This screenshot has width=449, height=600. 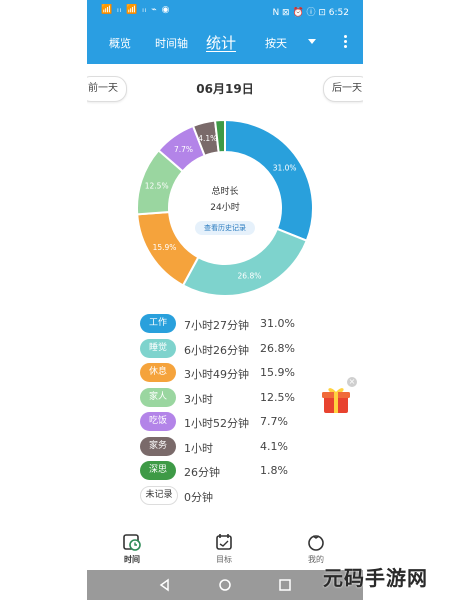 What do you see at coordinates (277, 397) in the screenshot?
I see `category-percent: 12.5%` at bounding box center [277, 397].